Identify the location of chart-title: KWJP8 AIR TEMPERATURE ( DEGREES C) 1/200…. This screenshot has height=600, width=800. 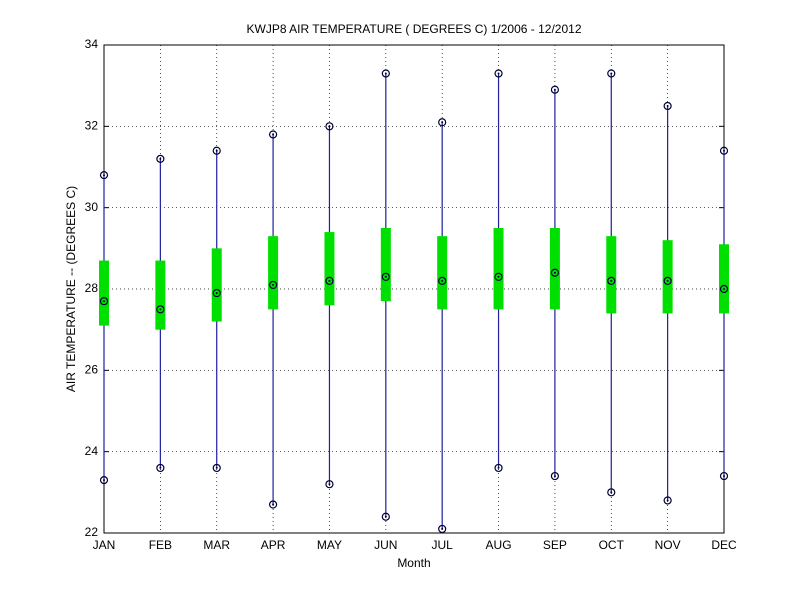
(413, 29).